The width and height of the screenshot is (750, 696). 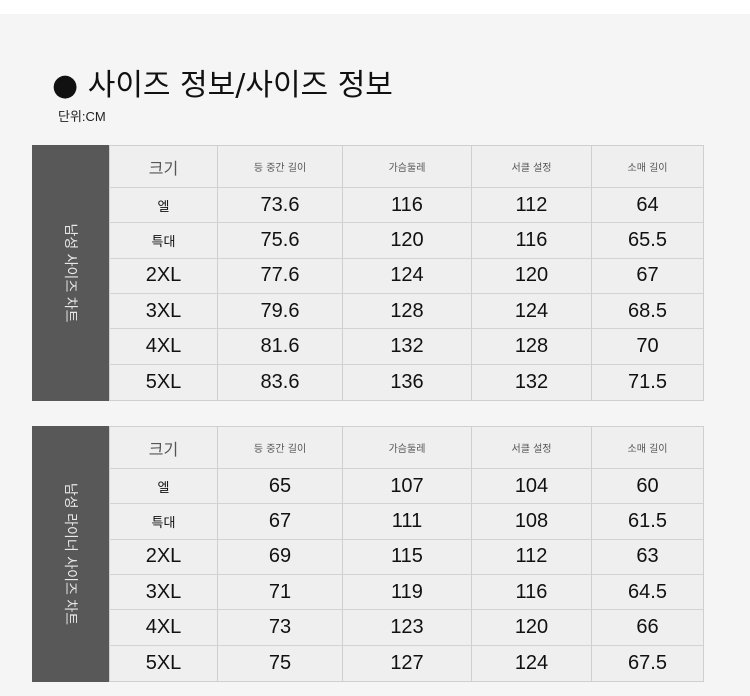 I want to click on side-label-text: 남성 사이즈 차트, so click(x=69, y=273).